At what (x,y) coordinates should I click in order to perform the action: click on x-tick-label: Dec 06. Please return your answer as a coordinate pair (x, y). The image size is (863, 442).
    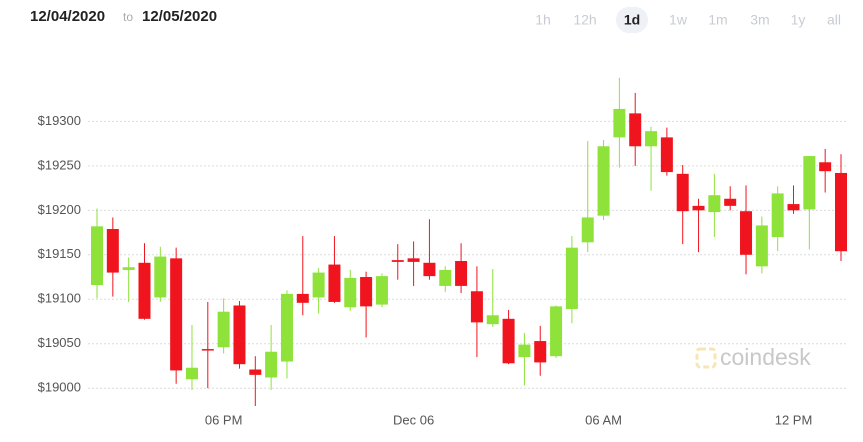
    Looking at the image, I should click on (413, 419).